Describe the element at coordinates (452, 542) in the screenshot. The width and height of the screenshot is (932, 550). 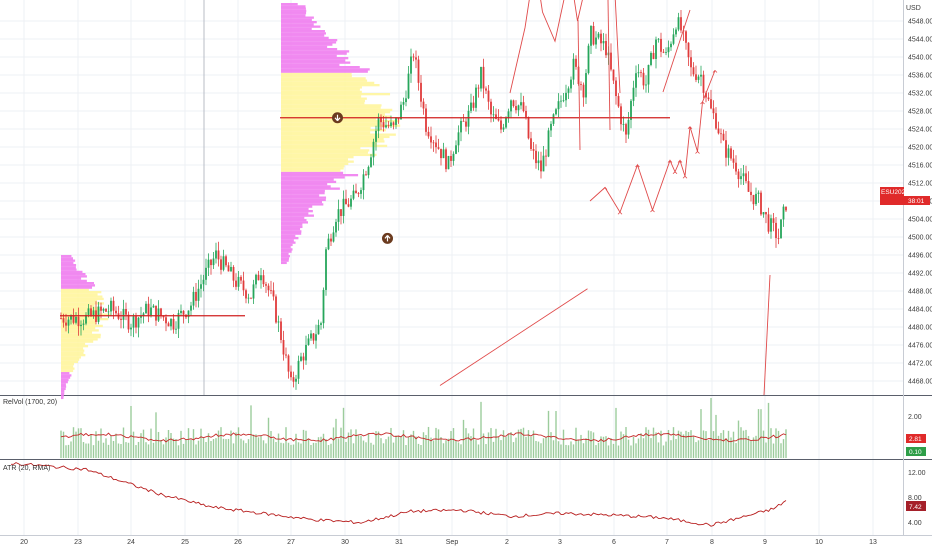
I see `time-tick-label: Sep` at that location.